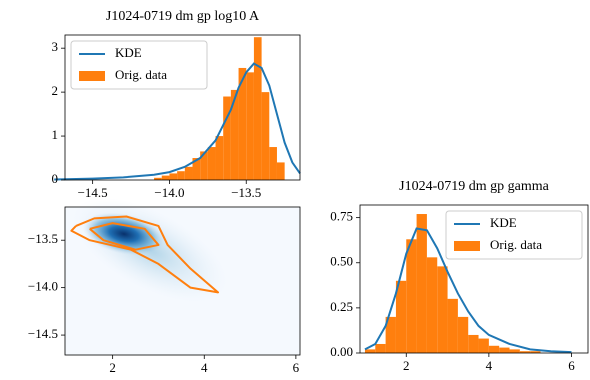 This screenshot has height=380, width=590. Describe the element at coordinates (341, 351) in the screenshot. I see `y-tick-label: 0.00` at that location.